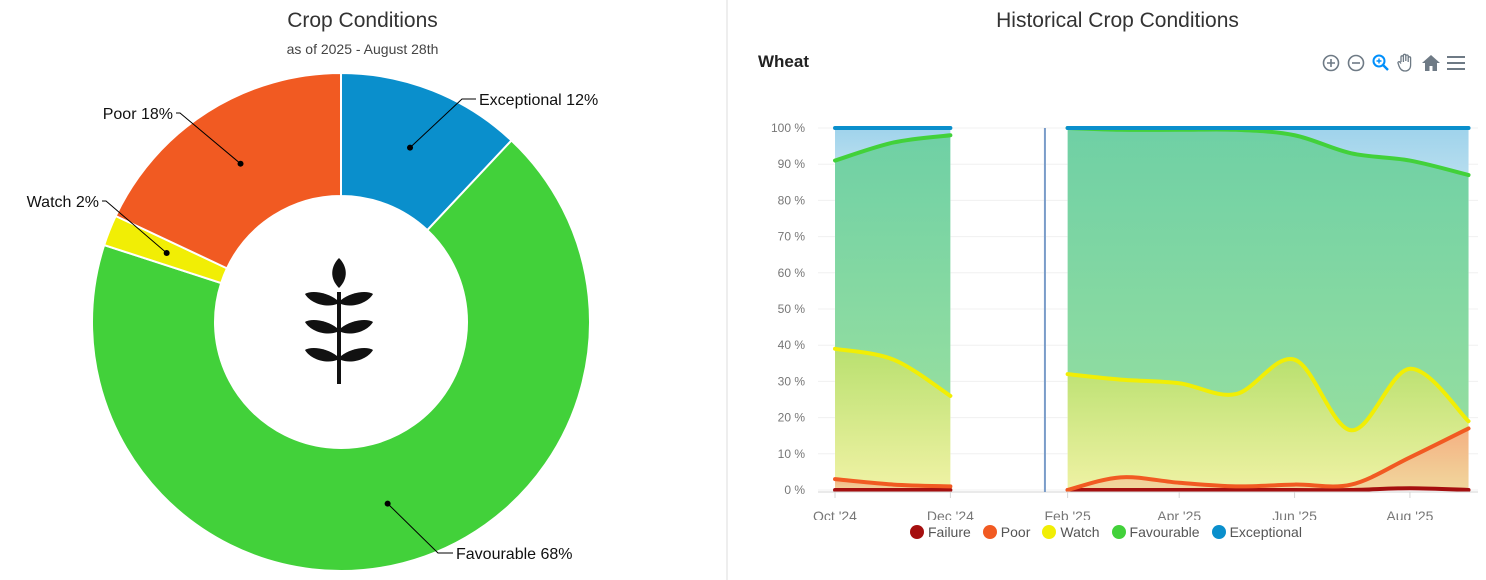  What do you see at coordinates (788, 128) in the screenshot?
I see `y-tick-label: 100 %` at bounding box center [788, 128].